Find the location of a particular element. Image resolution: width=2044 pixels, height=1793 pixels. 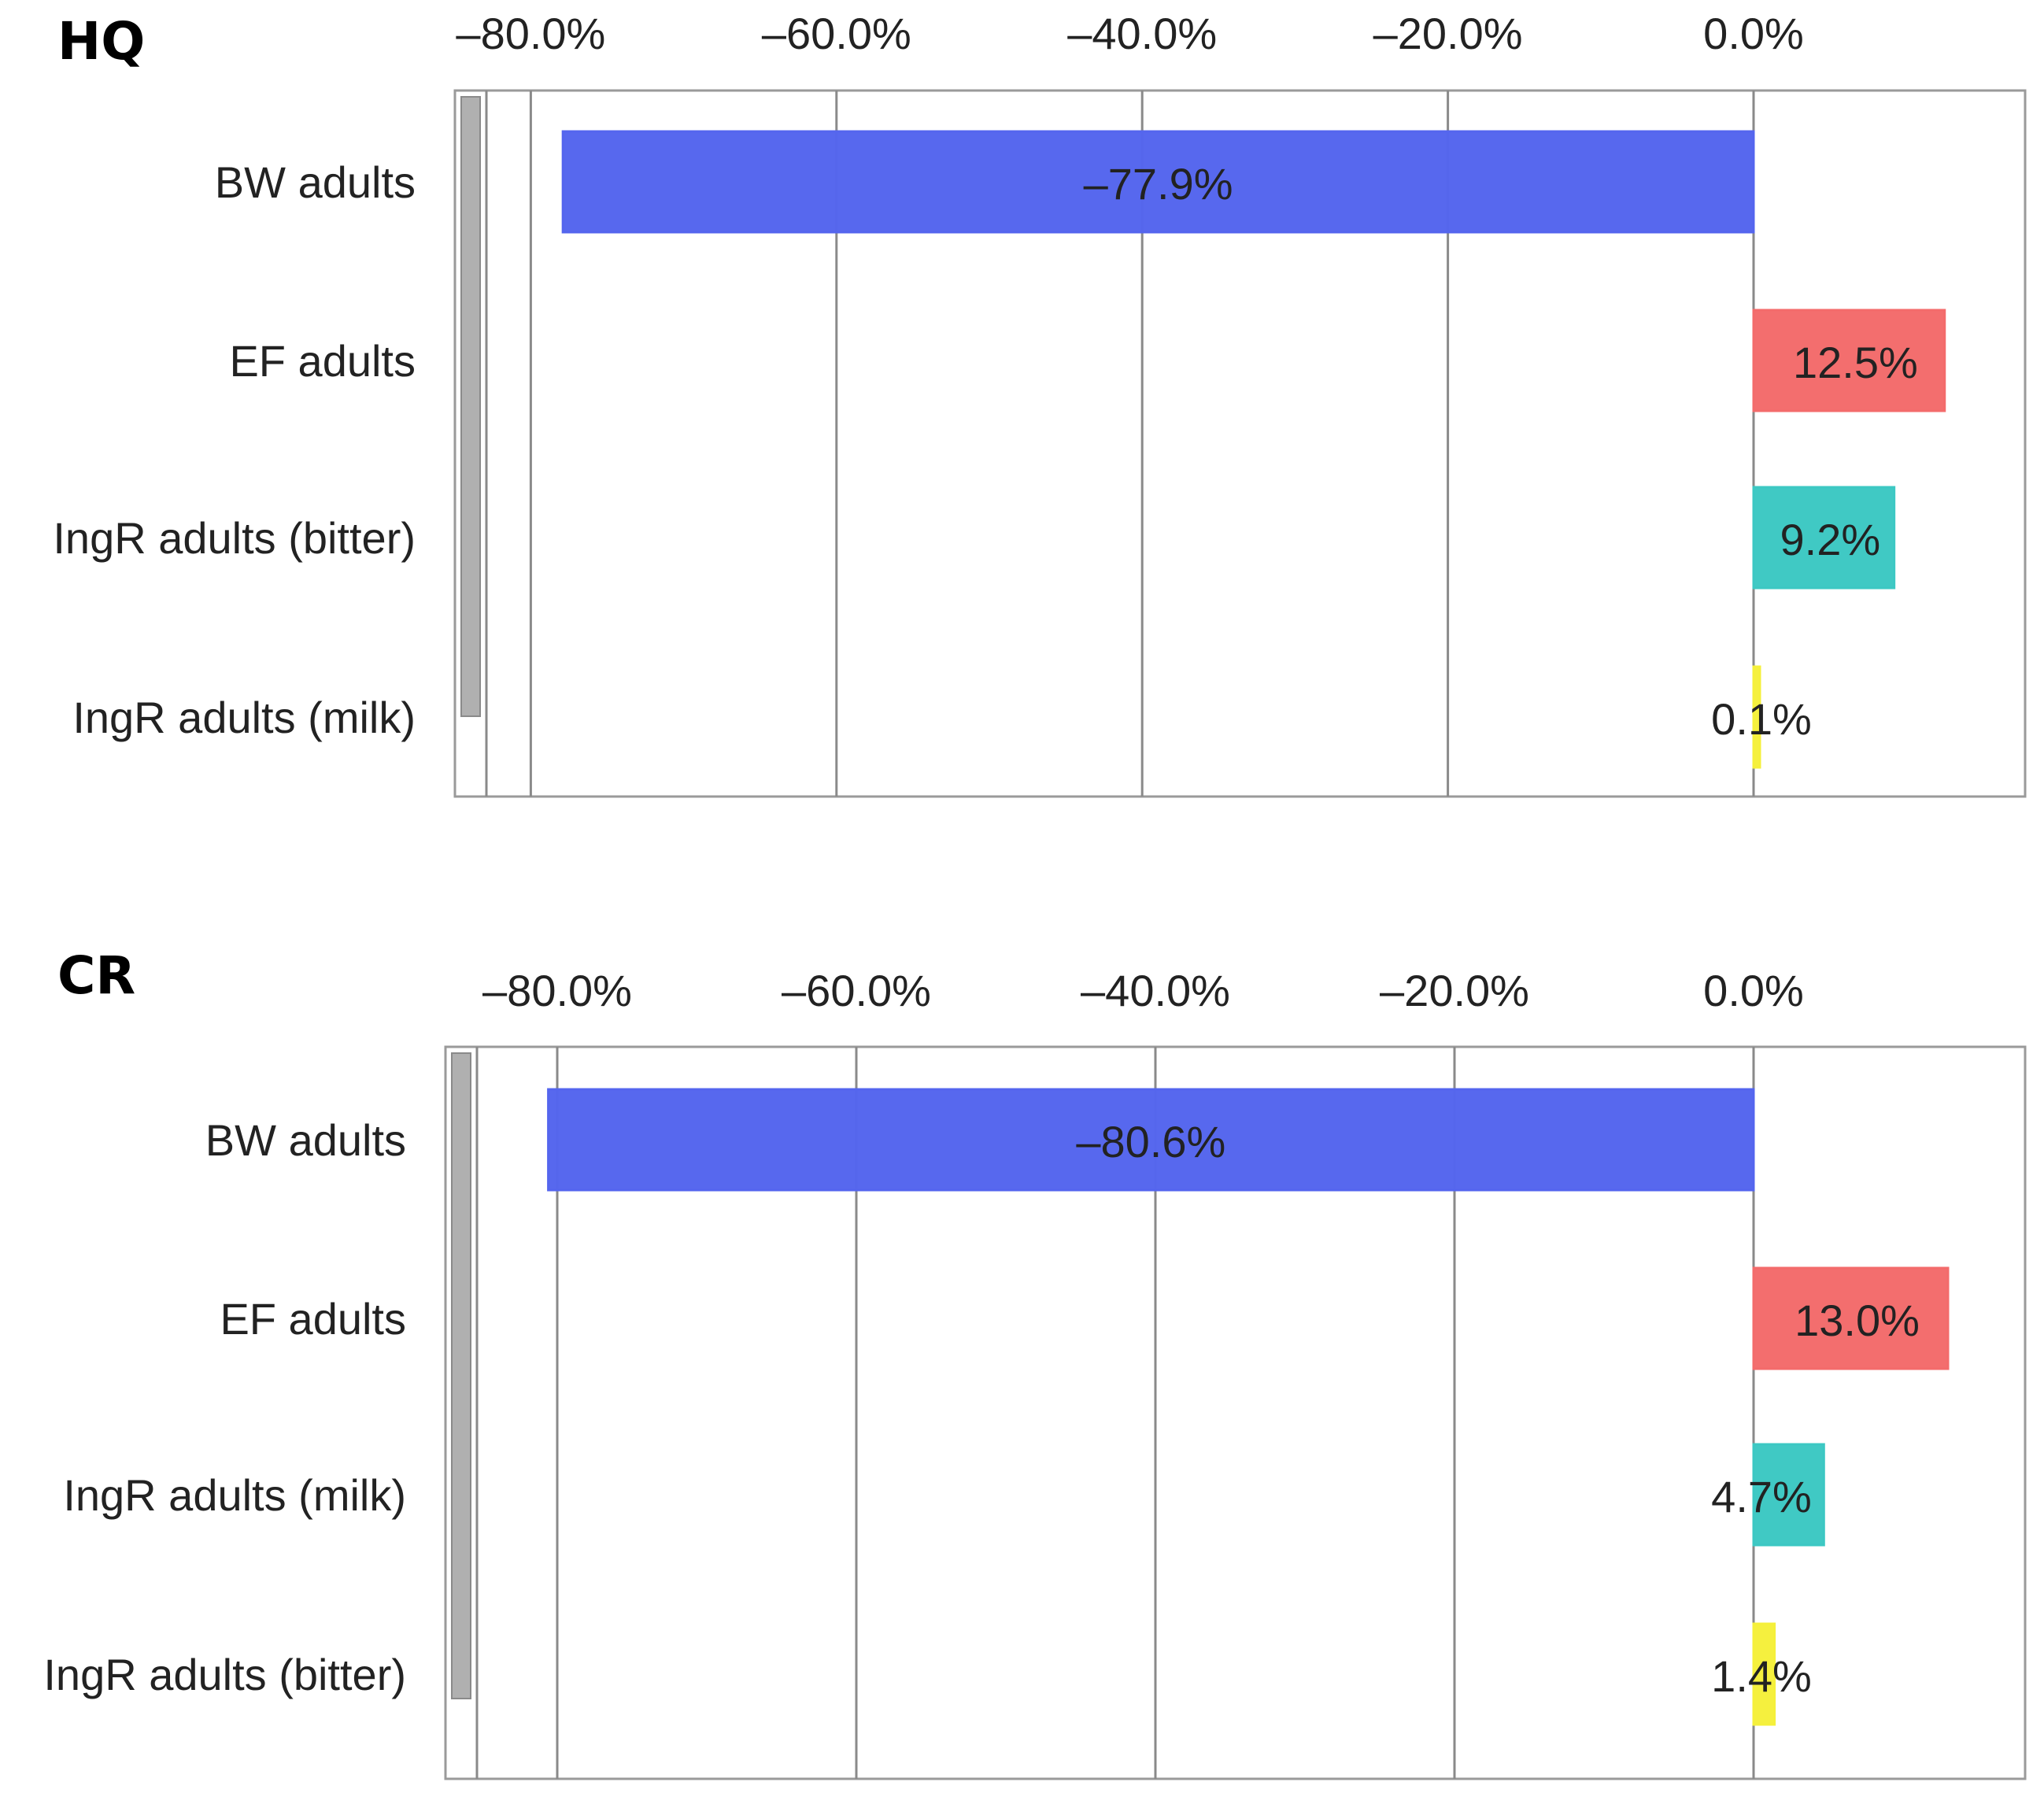

bar-value-label: –80.6% is located at coordinates (1150, 1141).